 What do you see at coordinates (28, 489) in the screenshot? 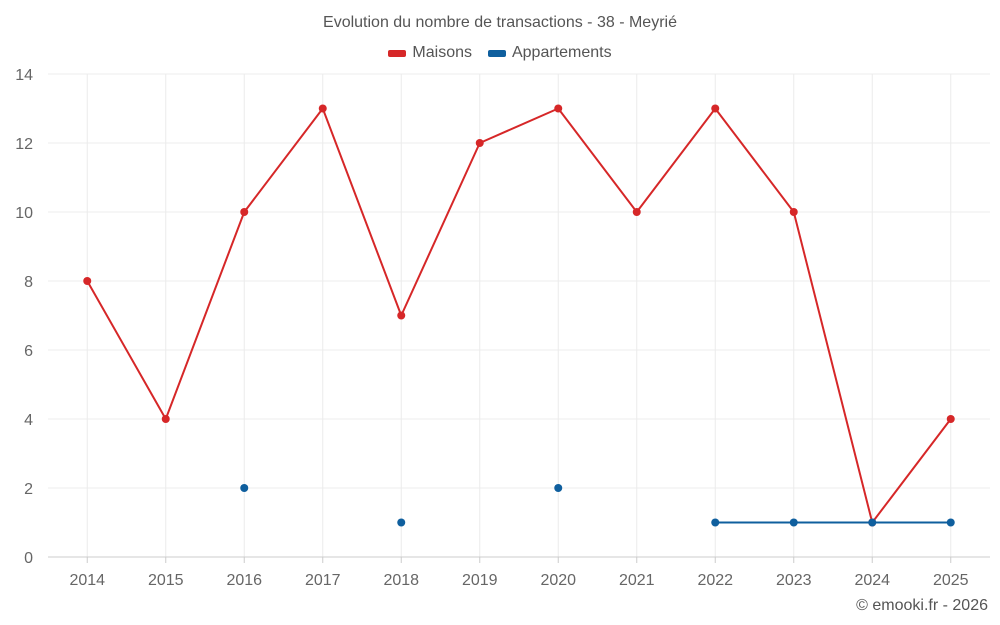
I see `y-tick-label: 2` at bounding box center [28, 489].